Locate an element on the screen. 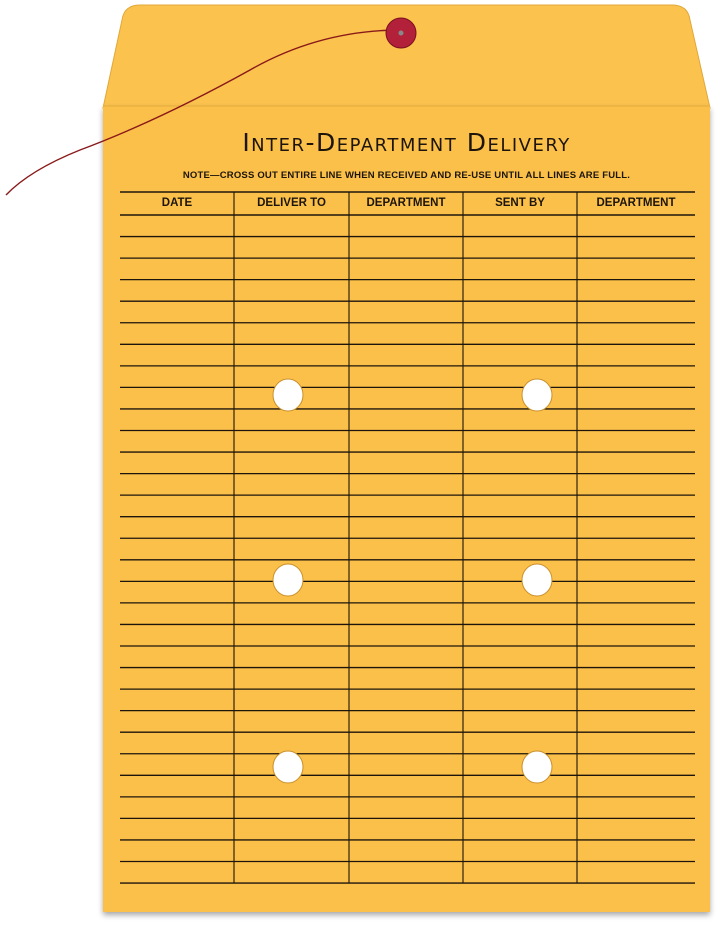 The image size is (720, 929). column-header-sent-by: SENT BY is located at coordinates (520, 203).